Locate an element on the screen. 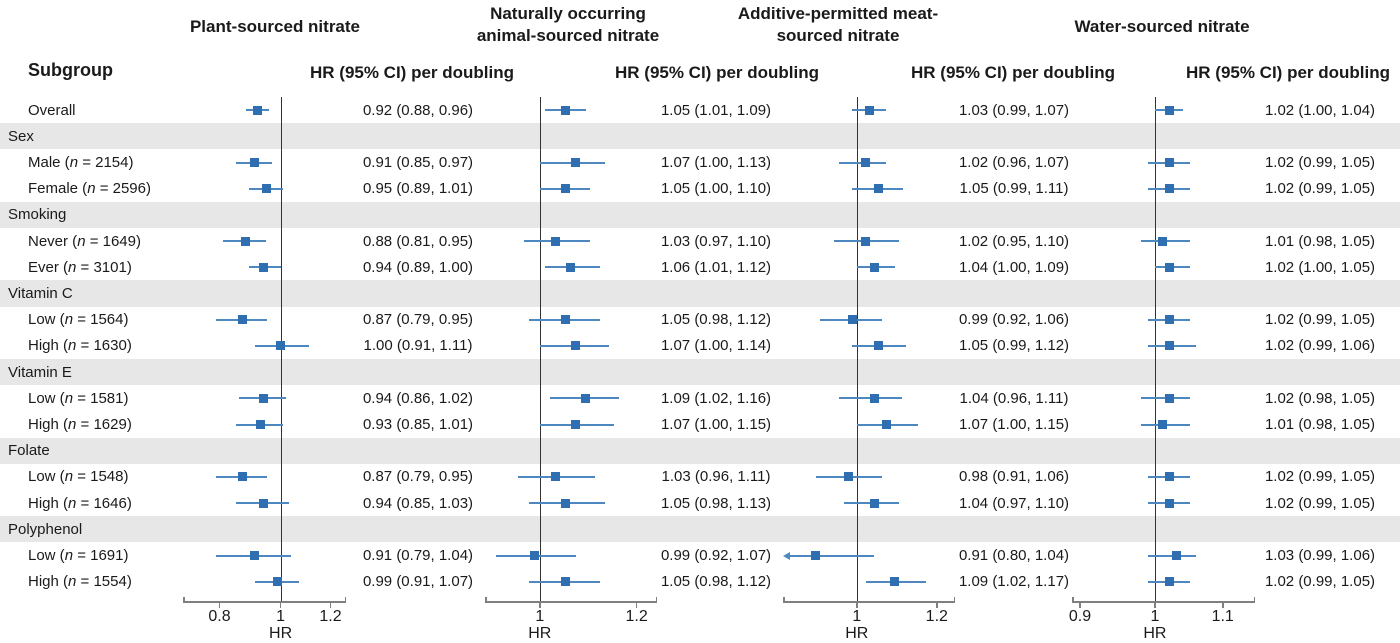 This screenshot has width=1400, height=643. hr-ci-value: 1.02 (0.96, 1.07) is located at coordinates (1014, 162).